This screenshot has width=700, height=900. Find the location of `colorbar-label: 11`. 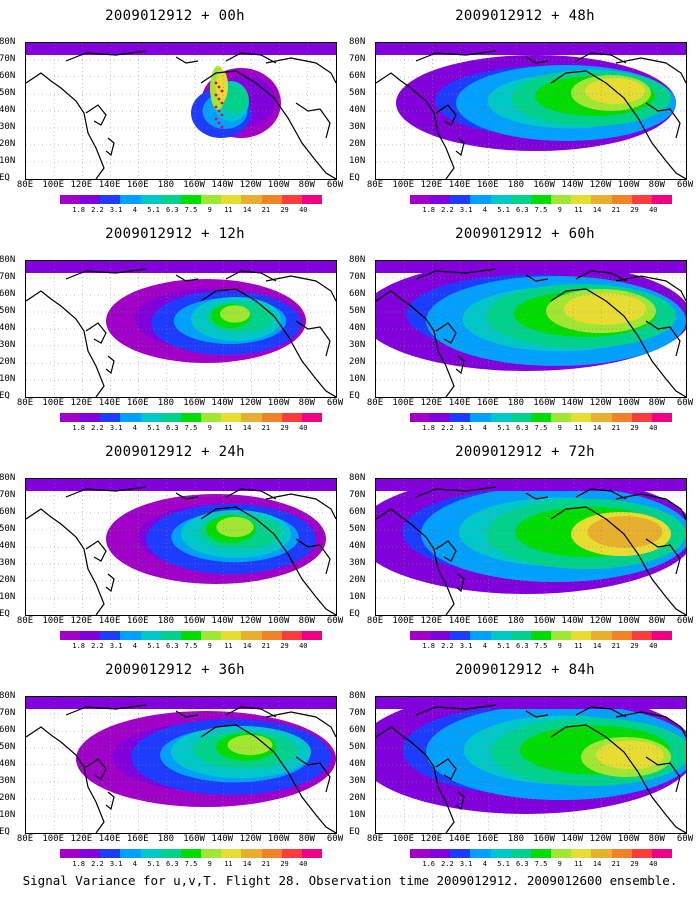

colorbar-label: 11 is located at coordinates (578, 210).